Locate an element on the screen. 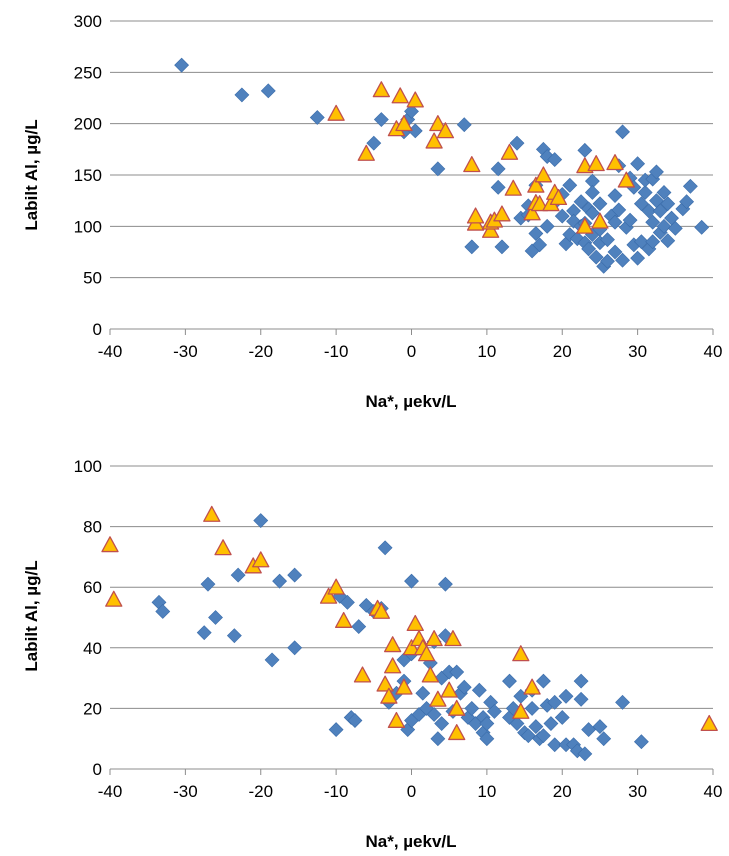 The height and width of the screenshot is (856, 729). top-y-tick-label: 150 is located at coordinates (88, 175).